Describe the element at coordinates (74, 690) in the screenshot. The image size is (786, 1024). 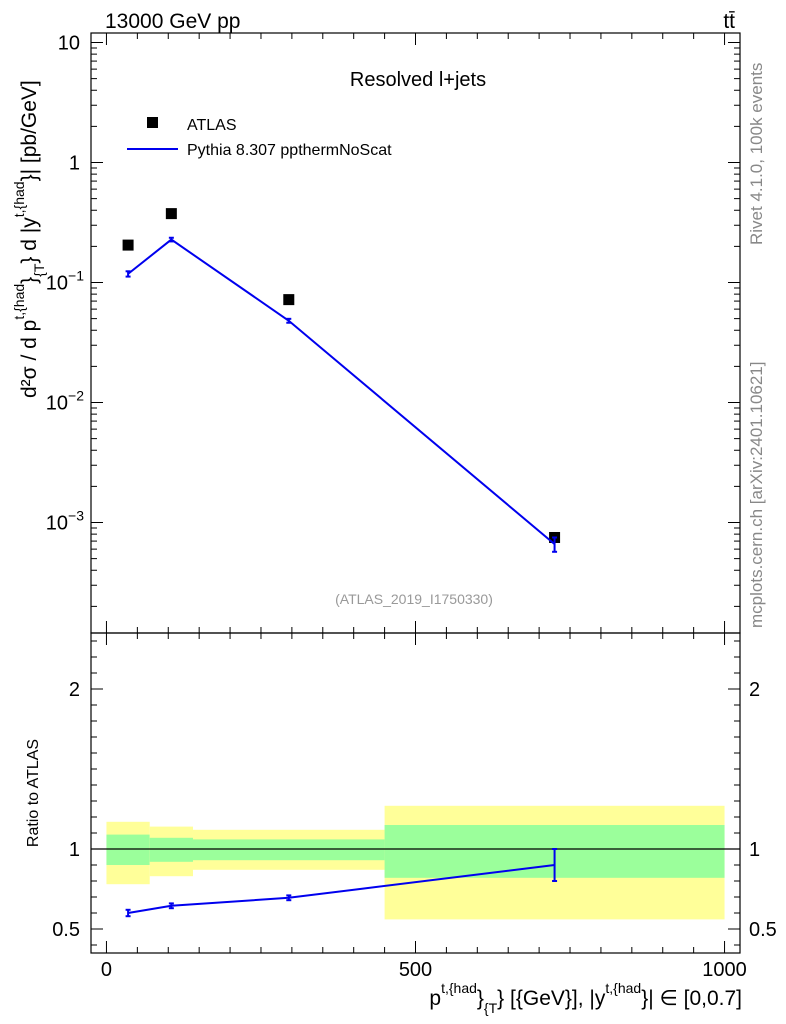
I see `ratio-y-tick-label-left: 2` at that location.